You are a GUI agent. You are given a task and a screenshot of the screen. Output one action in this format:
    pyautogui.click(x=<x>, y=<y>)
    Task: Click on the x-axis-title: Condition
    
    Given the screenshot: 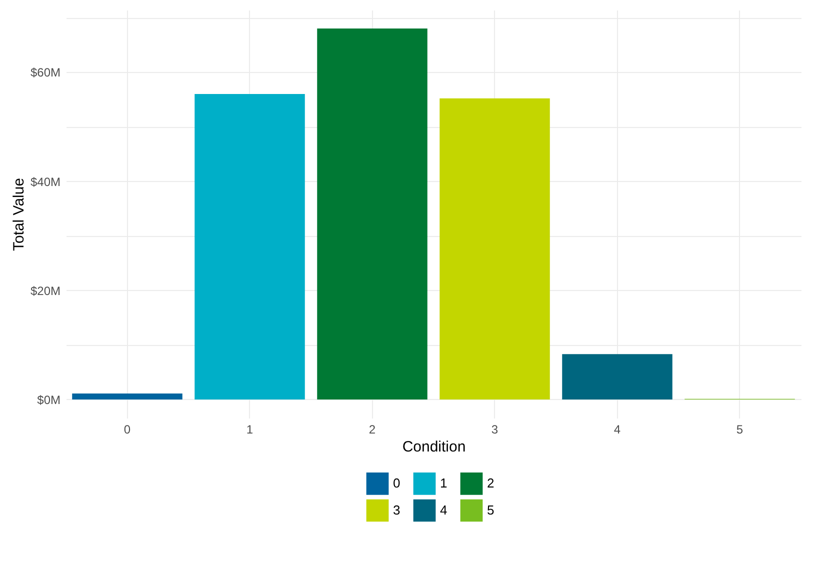 What is the action you would take?
    pyautogui.click(x=434, y=447)
    